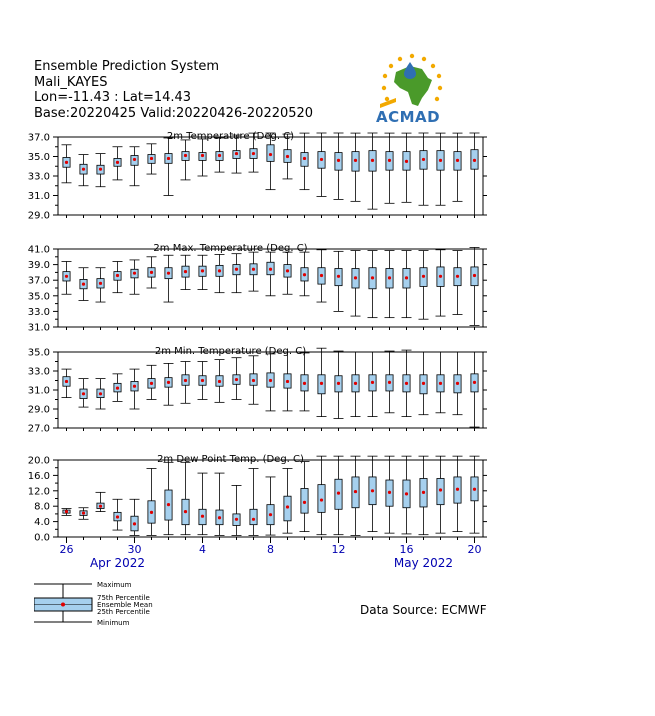 This screenshot has width=655, height=716. Describe the element at coordinates (67, 549) in the screenshot. I see `x-tick-label: 26` at that location.